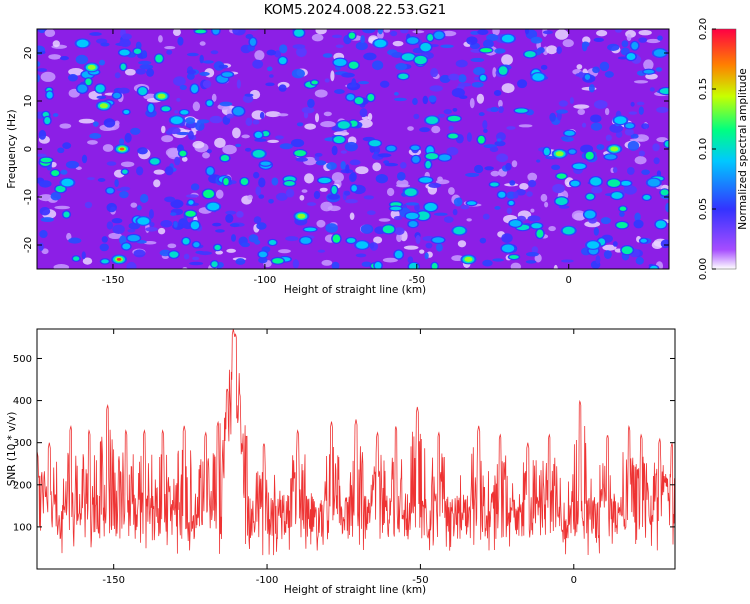 Image resolution: width=750 pixels, height=604 pixels. What do you see at coordinates (28, 101) in the screenshot?
I see `y-tick-label: 10` at bounding box center [28, 101].